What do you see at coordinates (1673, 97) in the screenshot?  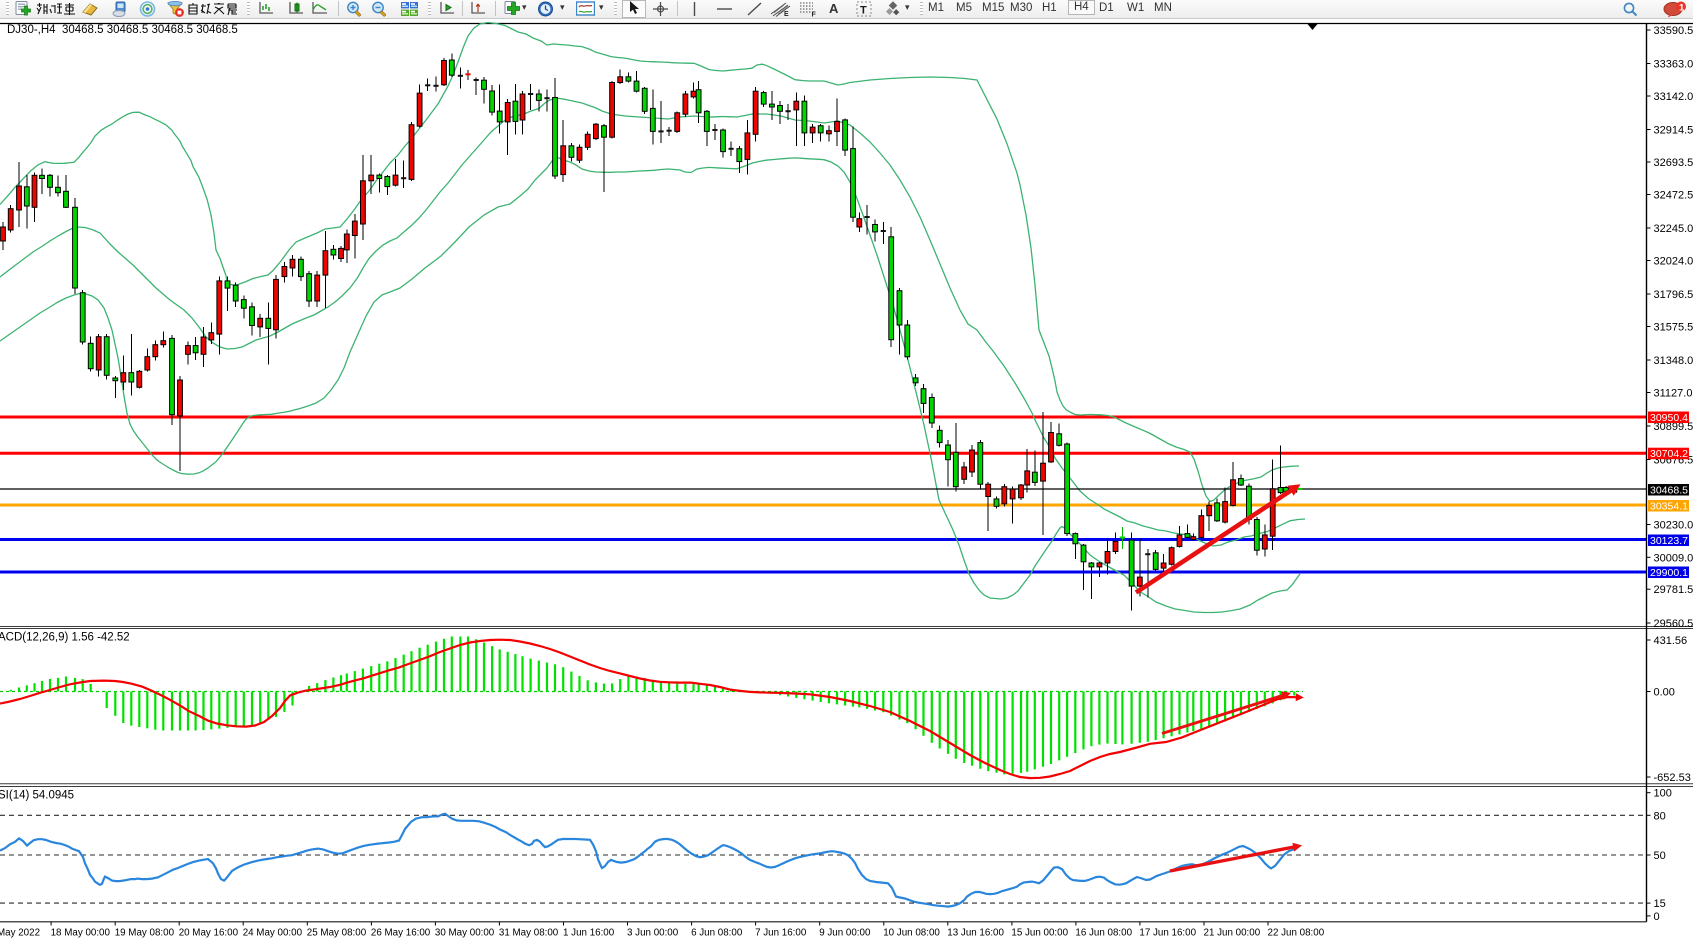 I see `svg-text: 33142.0` at bounding box center [1673, 97].